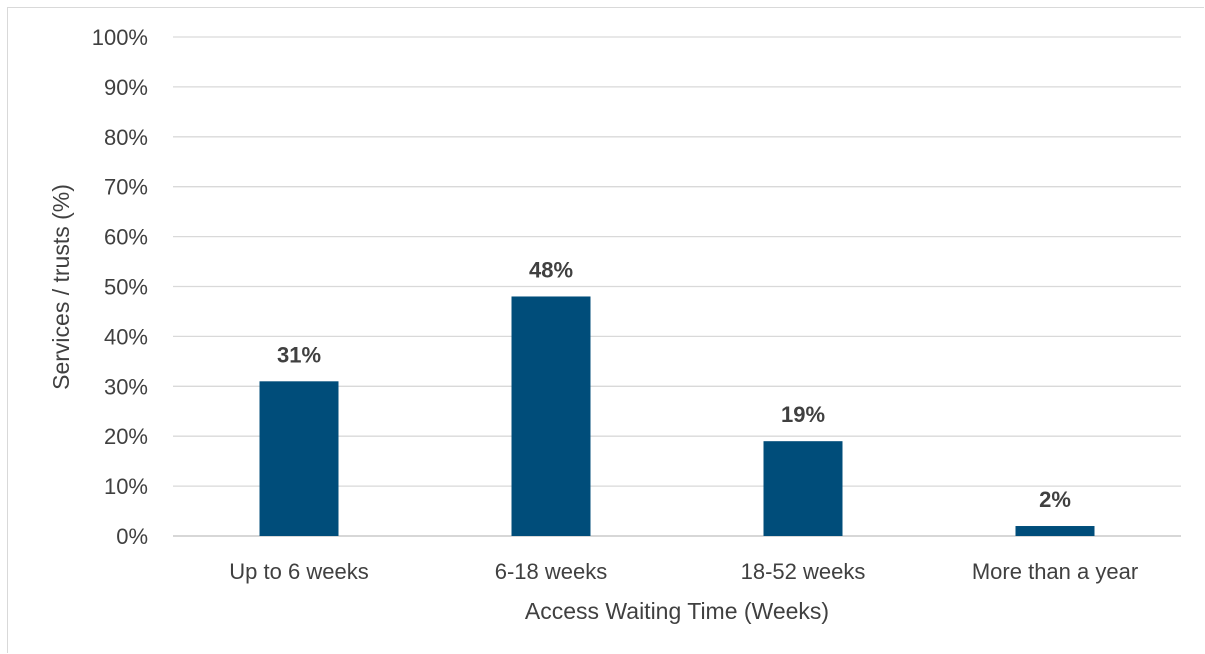 The image size is (1205, 654). Describe the element at coordinates (132, 536) in the screenshot. I see `y-tick-label: 0%` at that location.